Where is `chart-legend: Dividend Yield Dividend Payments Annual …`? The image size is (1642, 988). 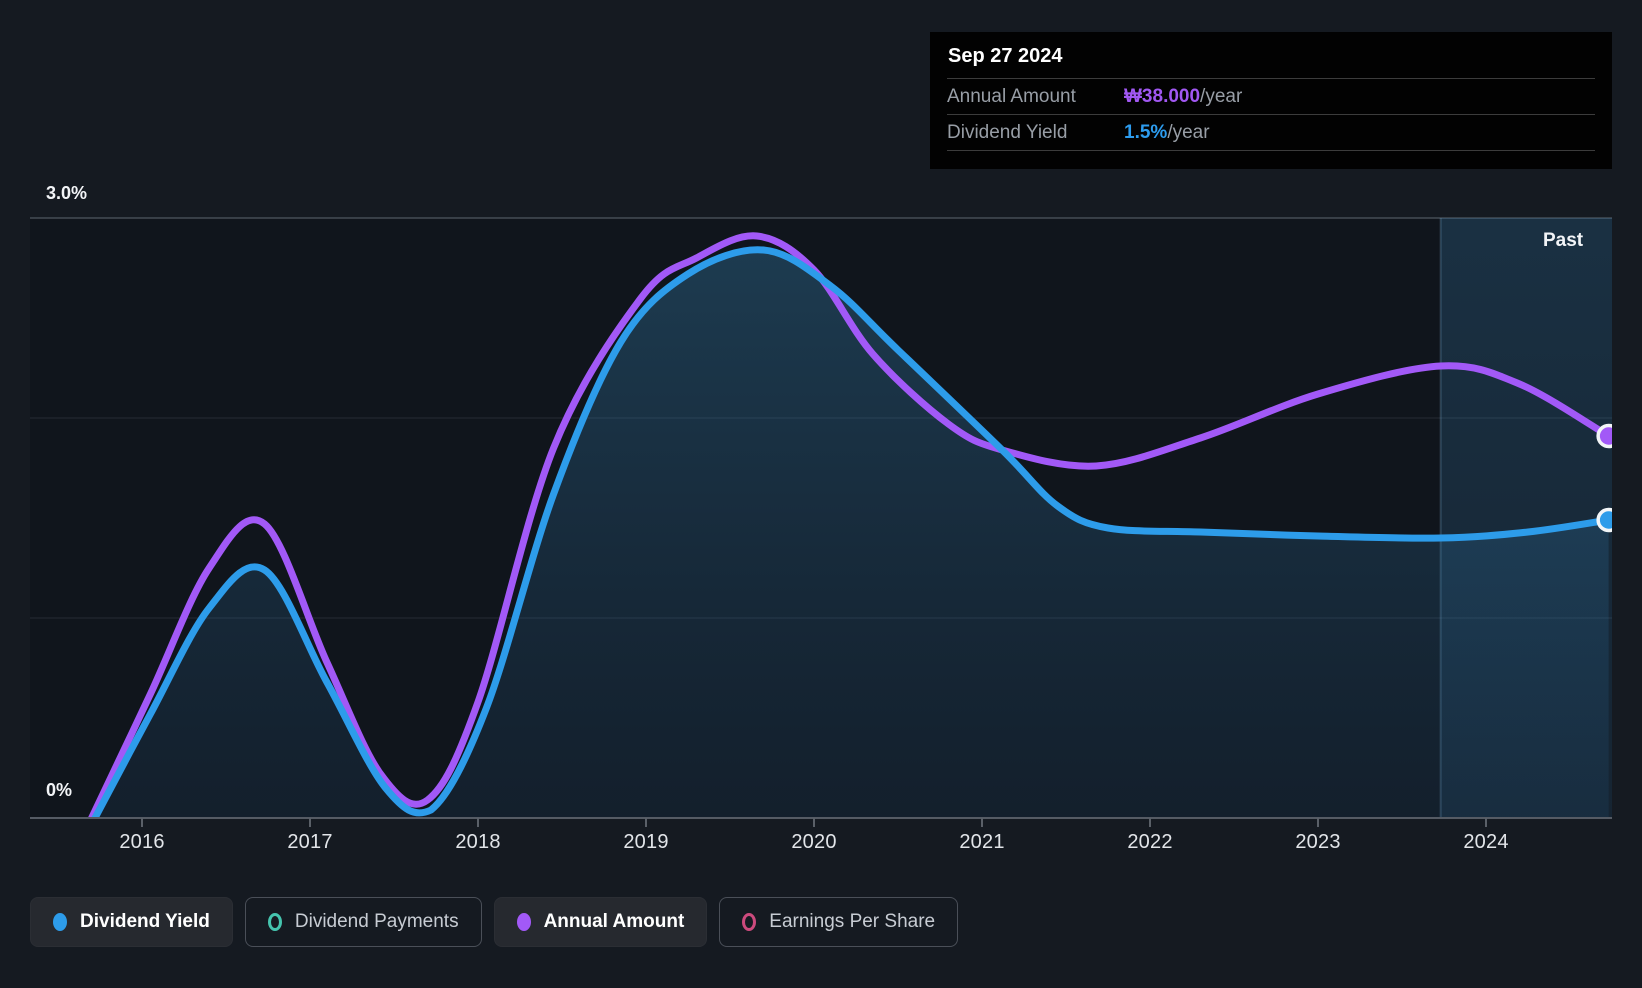 chart-legend: Dividend Yield Dividend Payments Annual … is located at coordinates (494, 922).